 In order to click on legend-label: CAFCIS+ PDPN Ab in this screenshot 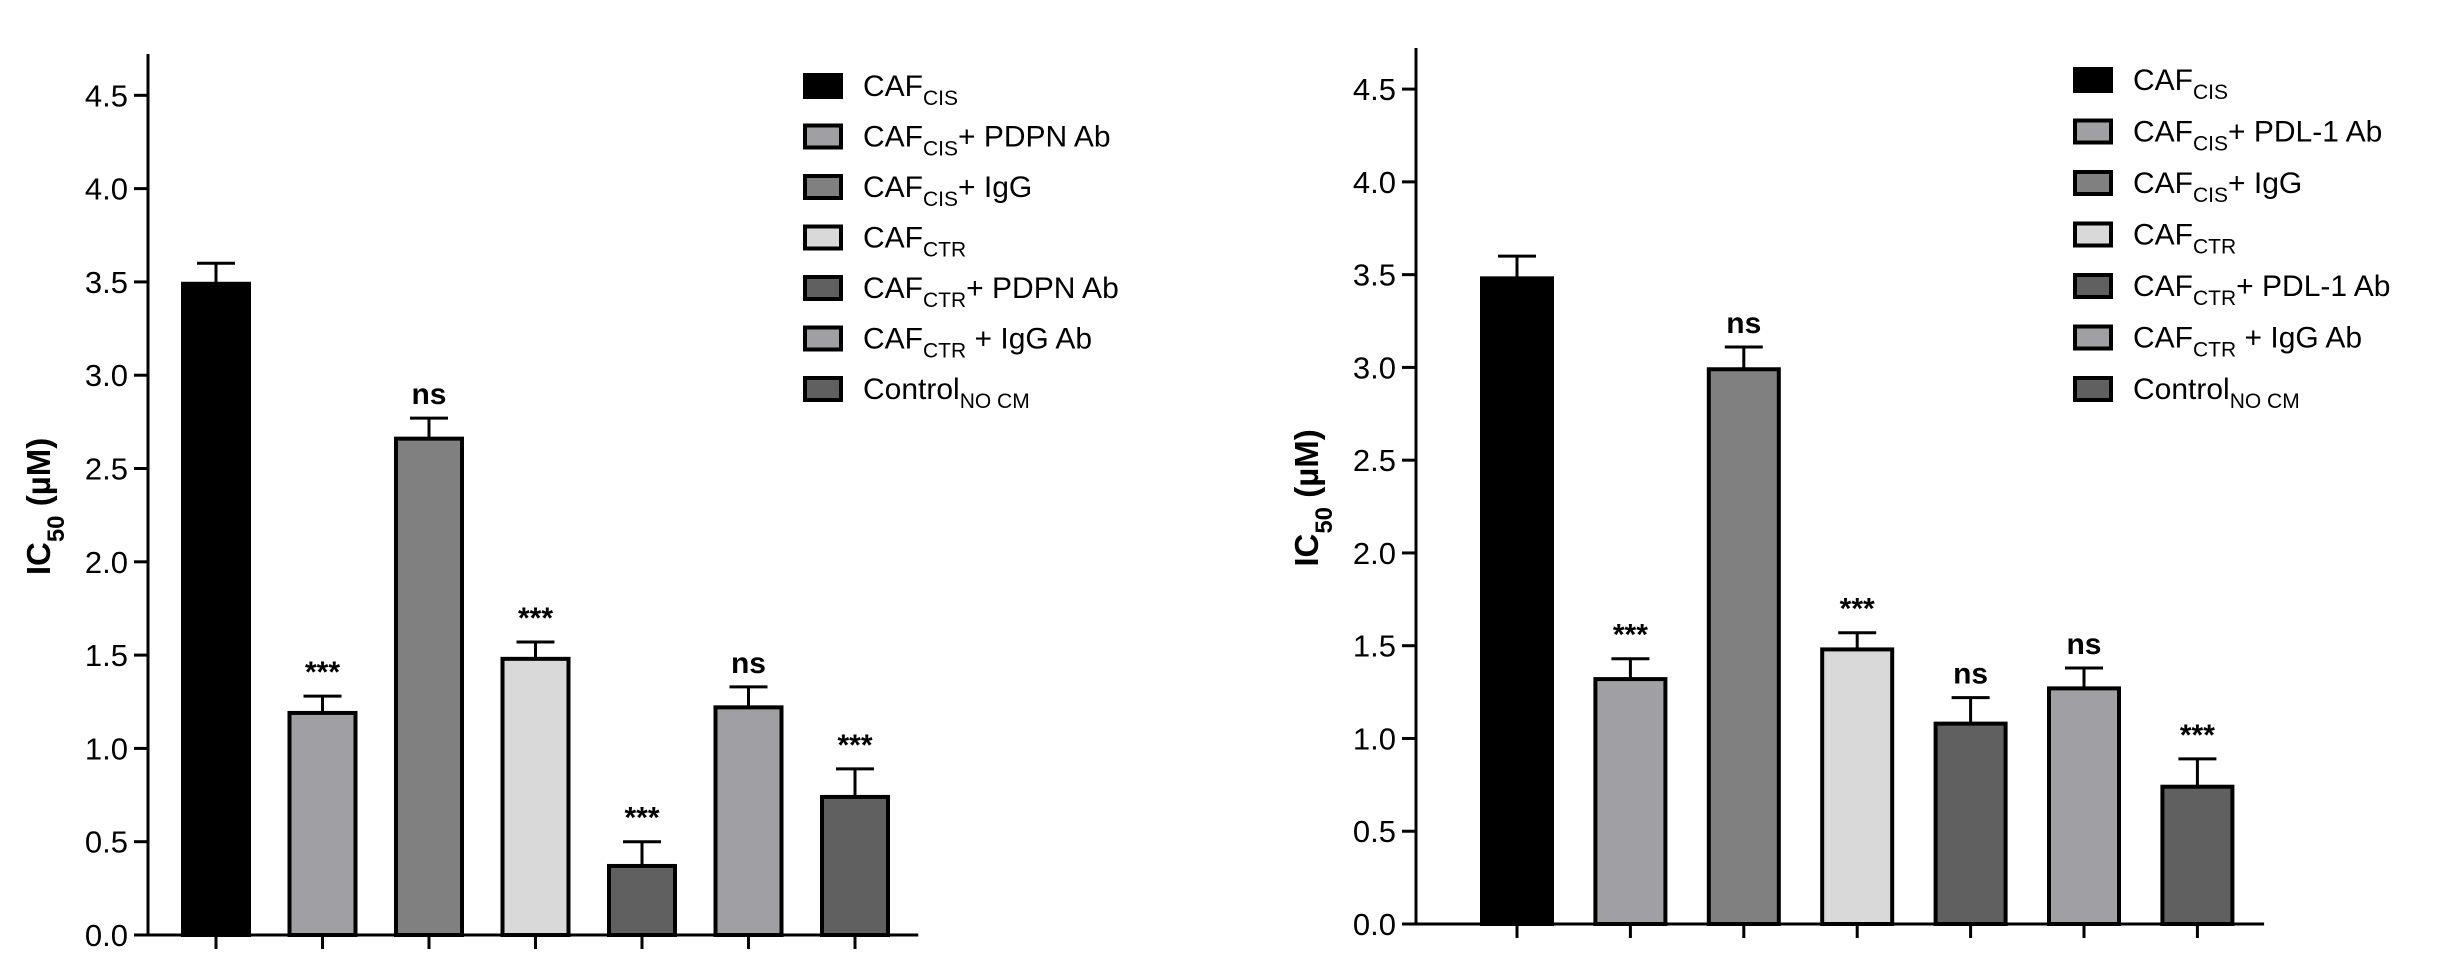, I will do `click(987, 141)`.